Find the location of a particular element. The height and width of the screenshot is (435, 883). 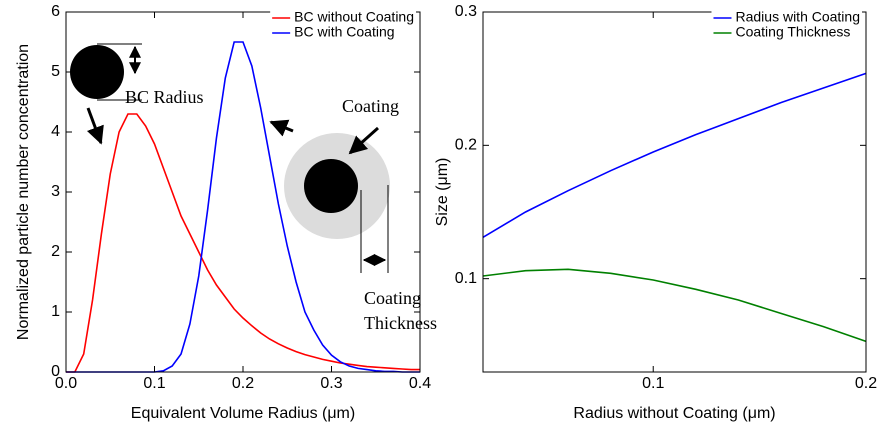

y-axis-label: Size (μm) is located at coordinates (442, 192).